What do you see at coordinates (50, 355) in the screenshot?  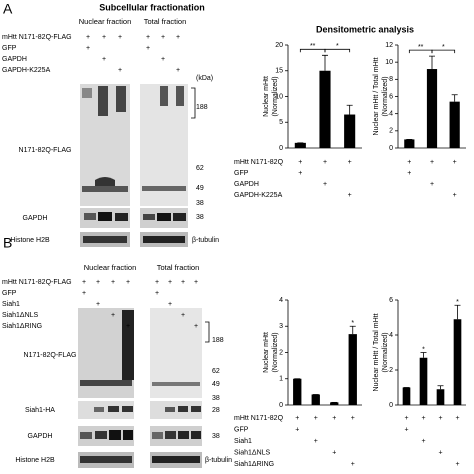 I see `blot-label: N171-82Q-FLAG` at bounding box center [50, 355].